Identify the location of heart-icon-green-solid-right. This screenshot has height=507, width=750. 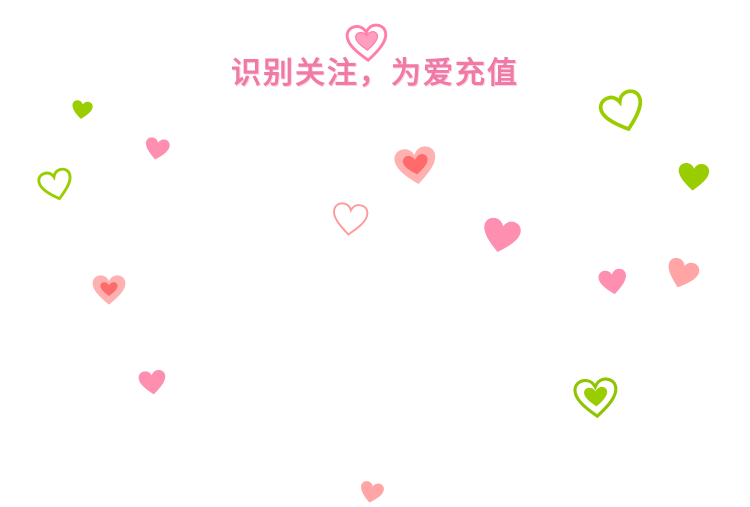
(693, 177).